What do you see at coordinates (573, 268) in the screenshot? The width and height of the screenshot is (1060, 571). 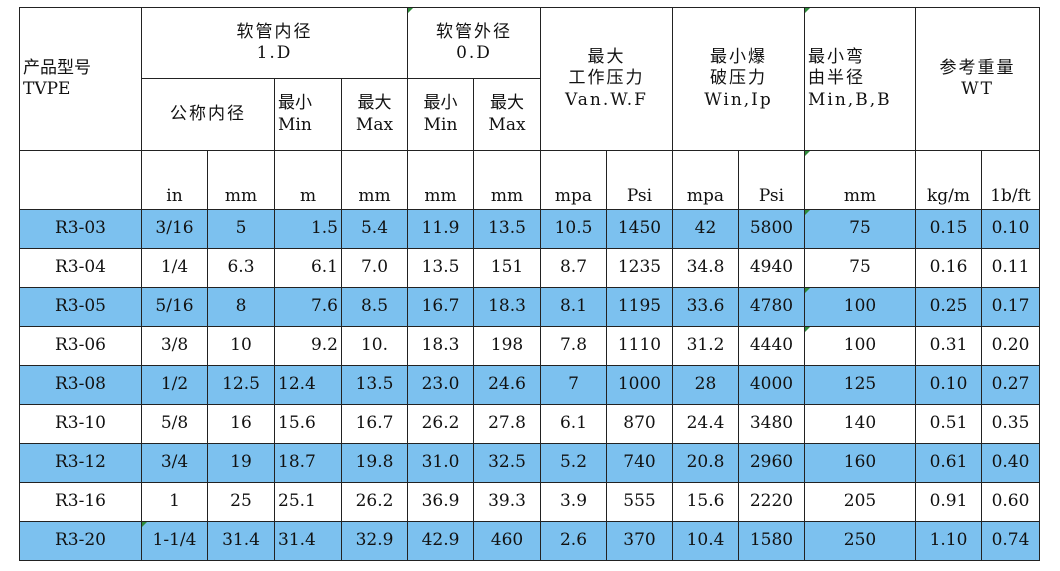 I see `table-cell: 8.7` at bounding box center [573, 268].